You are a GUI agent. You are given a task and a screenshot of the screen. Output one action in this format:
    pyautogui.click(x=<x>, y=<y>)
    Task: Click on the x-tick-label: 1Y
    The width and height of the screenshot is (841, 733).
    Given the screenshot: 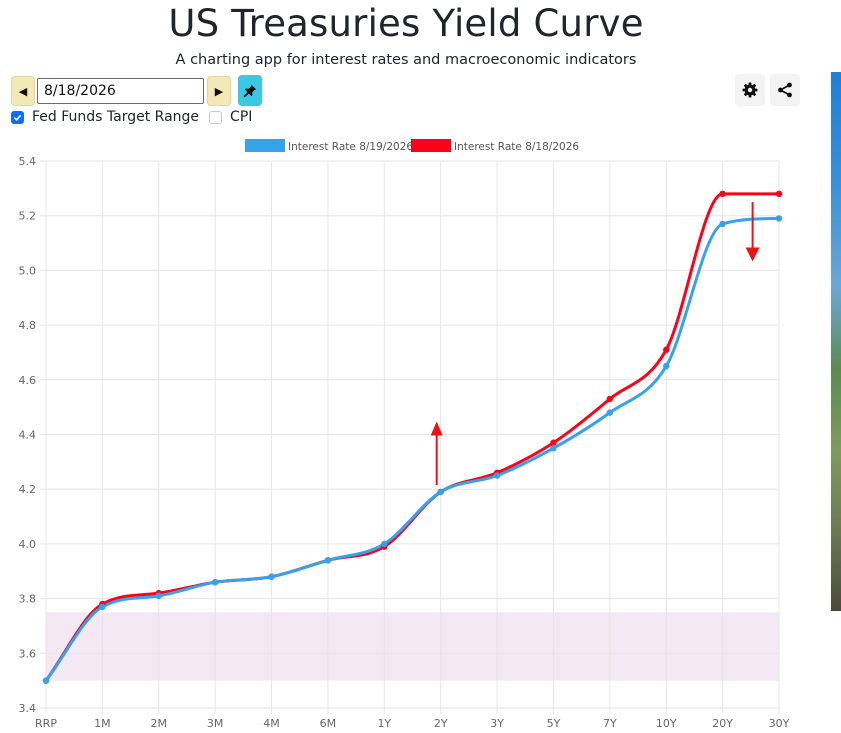 What is the action you would take?
    pyautogui.click(x=384, y=723)
    